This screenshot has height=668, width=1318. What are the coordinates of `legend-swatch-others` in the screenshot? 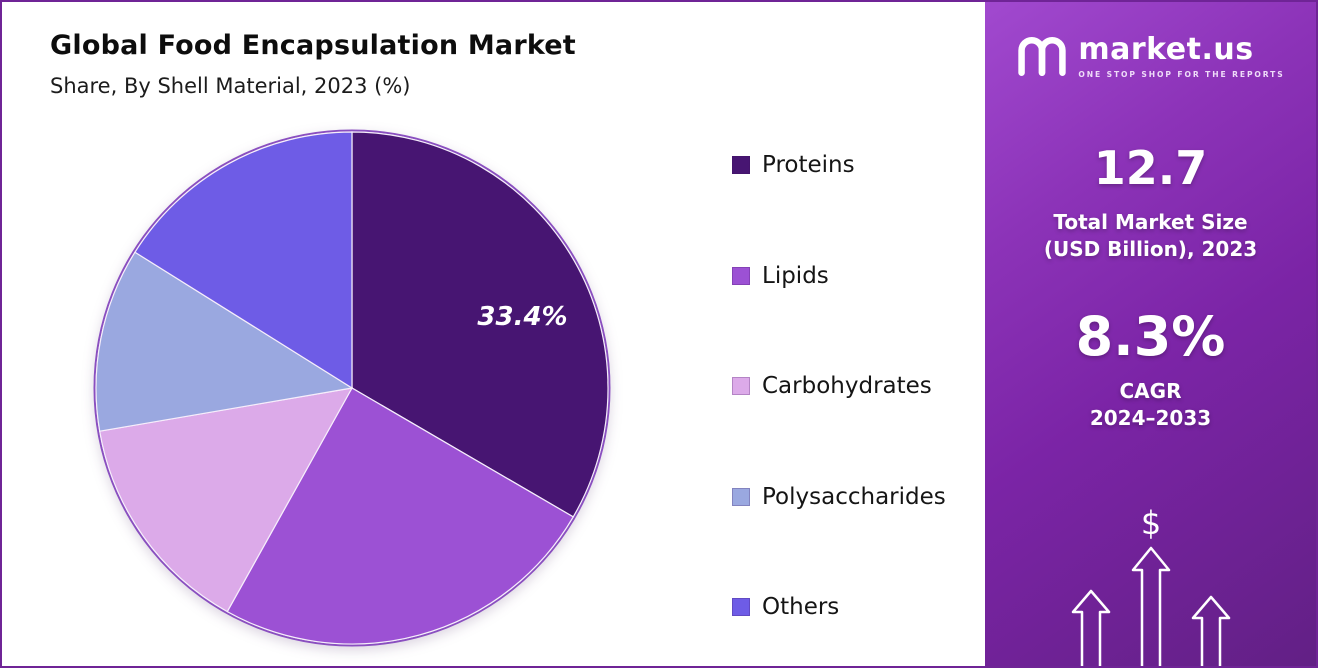 It's located at (741, 607).